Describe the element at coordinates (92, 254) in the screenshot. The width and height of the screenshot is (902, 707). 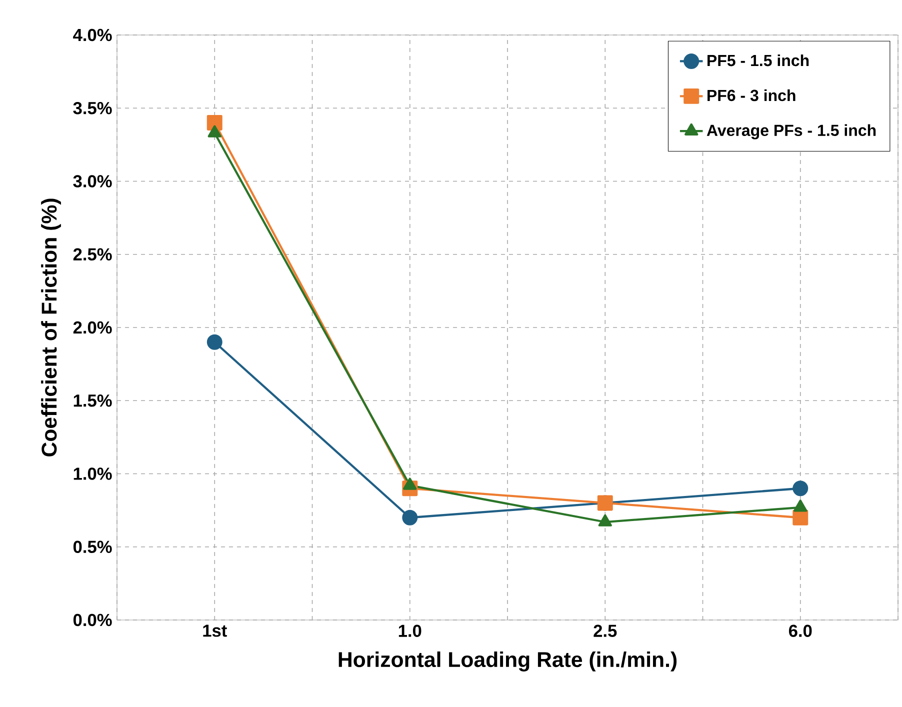
I see `y-tick-label: 2.5%` at that location.